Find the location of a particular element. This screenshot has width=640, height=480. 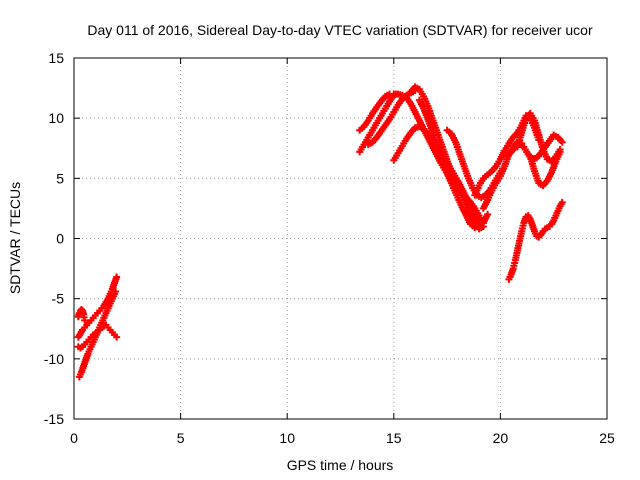

y-tick-label: -5 is located at coordinates (58, 299).